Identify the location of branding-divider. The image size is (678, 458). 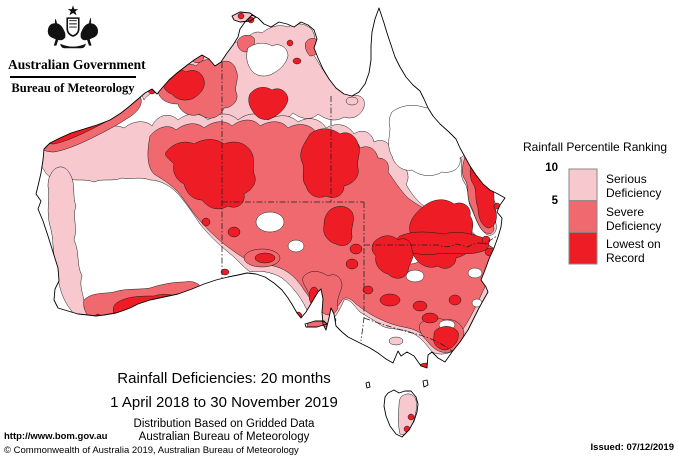
(73, 77).